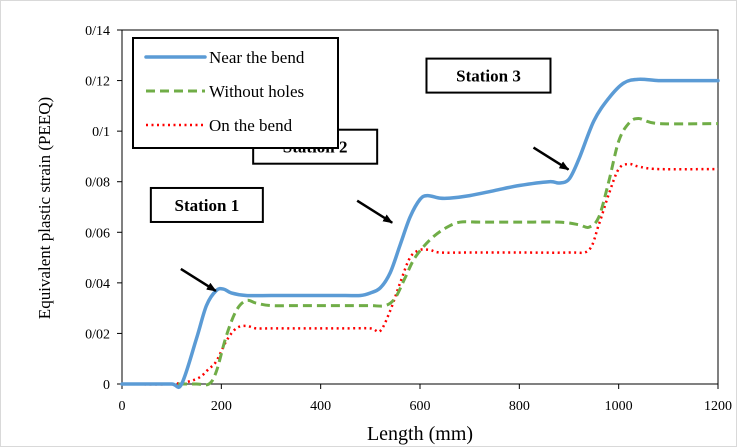 This screenshot has height=447, width=737. What do you see at coordinates (97, 233) in the screenshot?
I see `y-tick-label: 0/06` at bounding box center [97, 233].